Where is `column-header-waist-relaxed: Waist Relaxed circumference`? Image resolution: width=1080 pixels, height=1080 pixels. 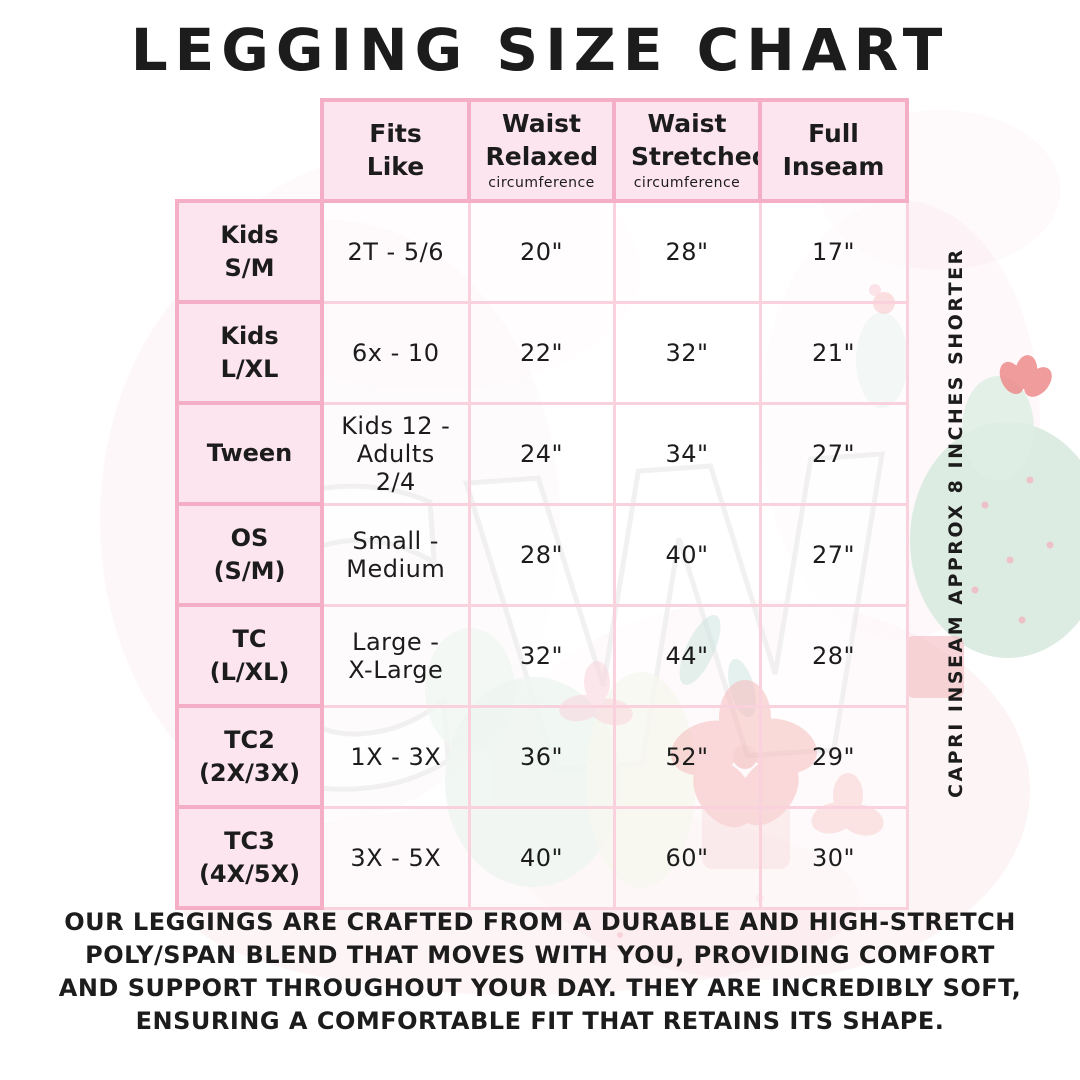 column-header-waist-relaxed: Waist Relaxed circumference is located at coordinates (541, 150).